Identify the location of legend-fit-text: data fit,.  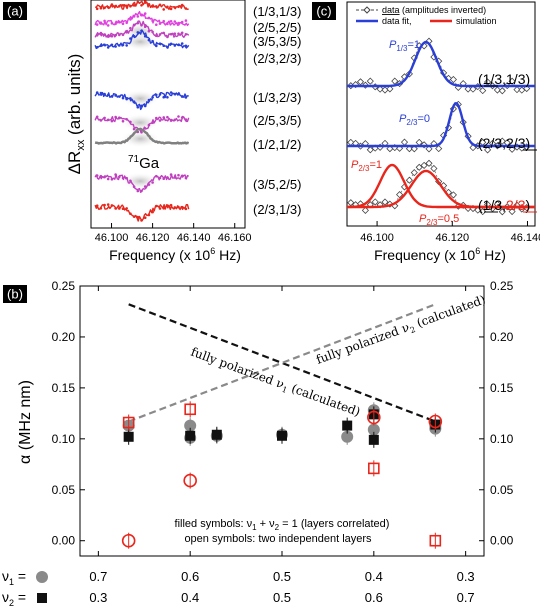
(397, 21).